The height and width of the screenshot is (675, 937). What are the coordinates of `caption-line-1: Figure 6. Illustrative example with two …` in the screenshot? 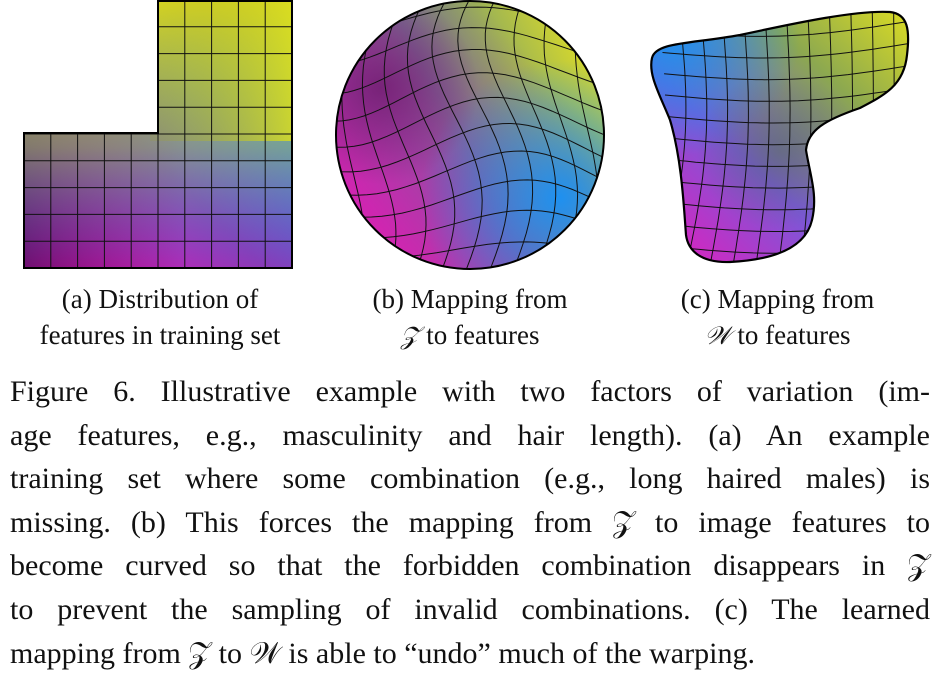 It's located at (470, 391).